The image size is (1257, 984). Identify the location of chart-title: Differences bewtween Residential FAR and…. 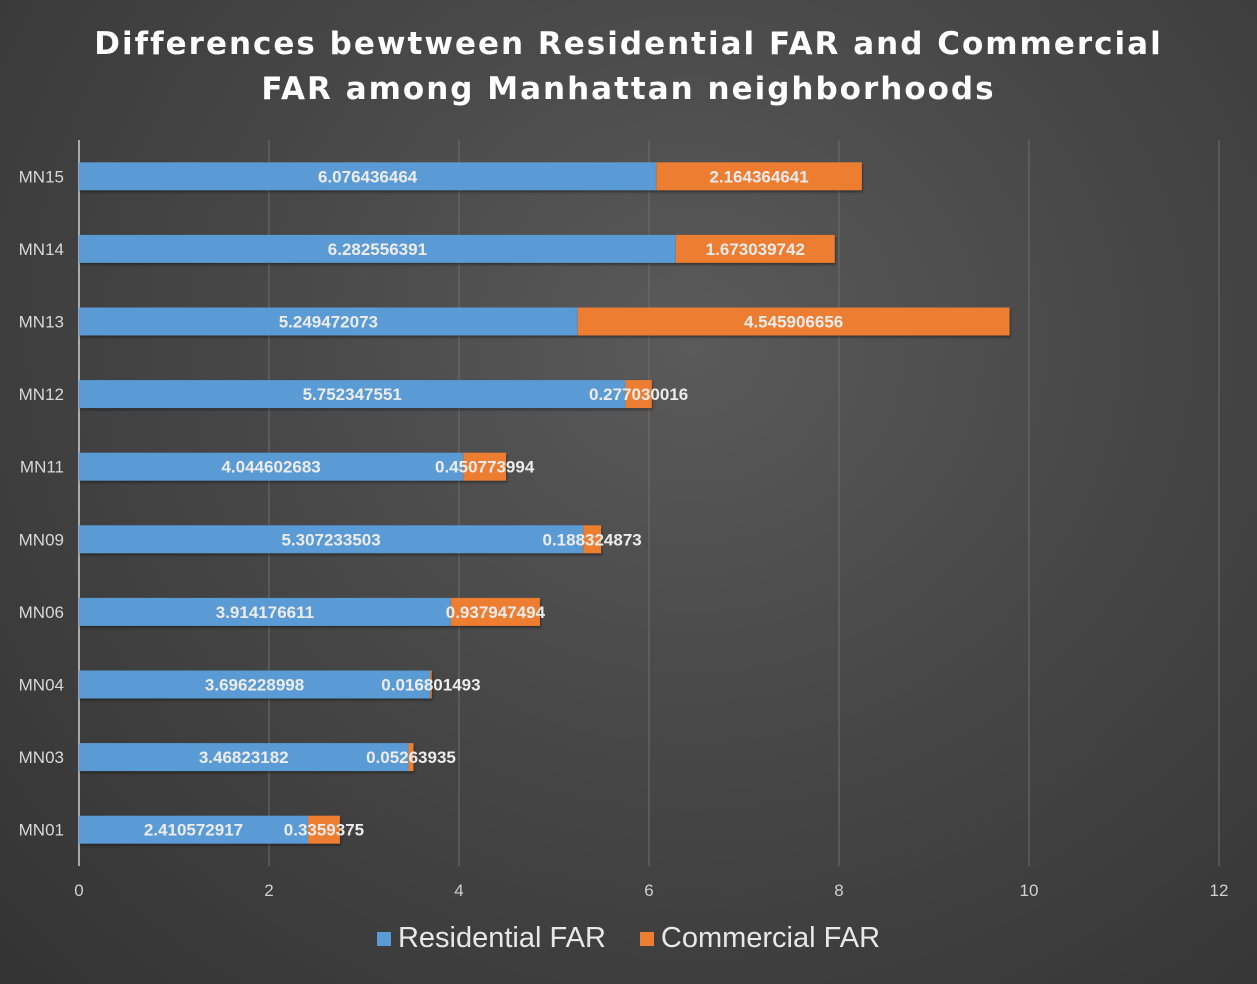
(628, 67).